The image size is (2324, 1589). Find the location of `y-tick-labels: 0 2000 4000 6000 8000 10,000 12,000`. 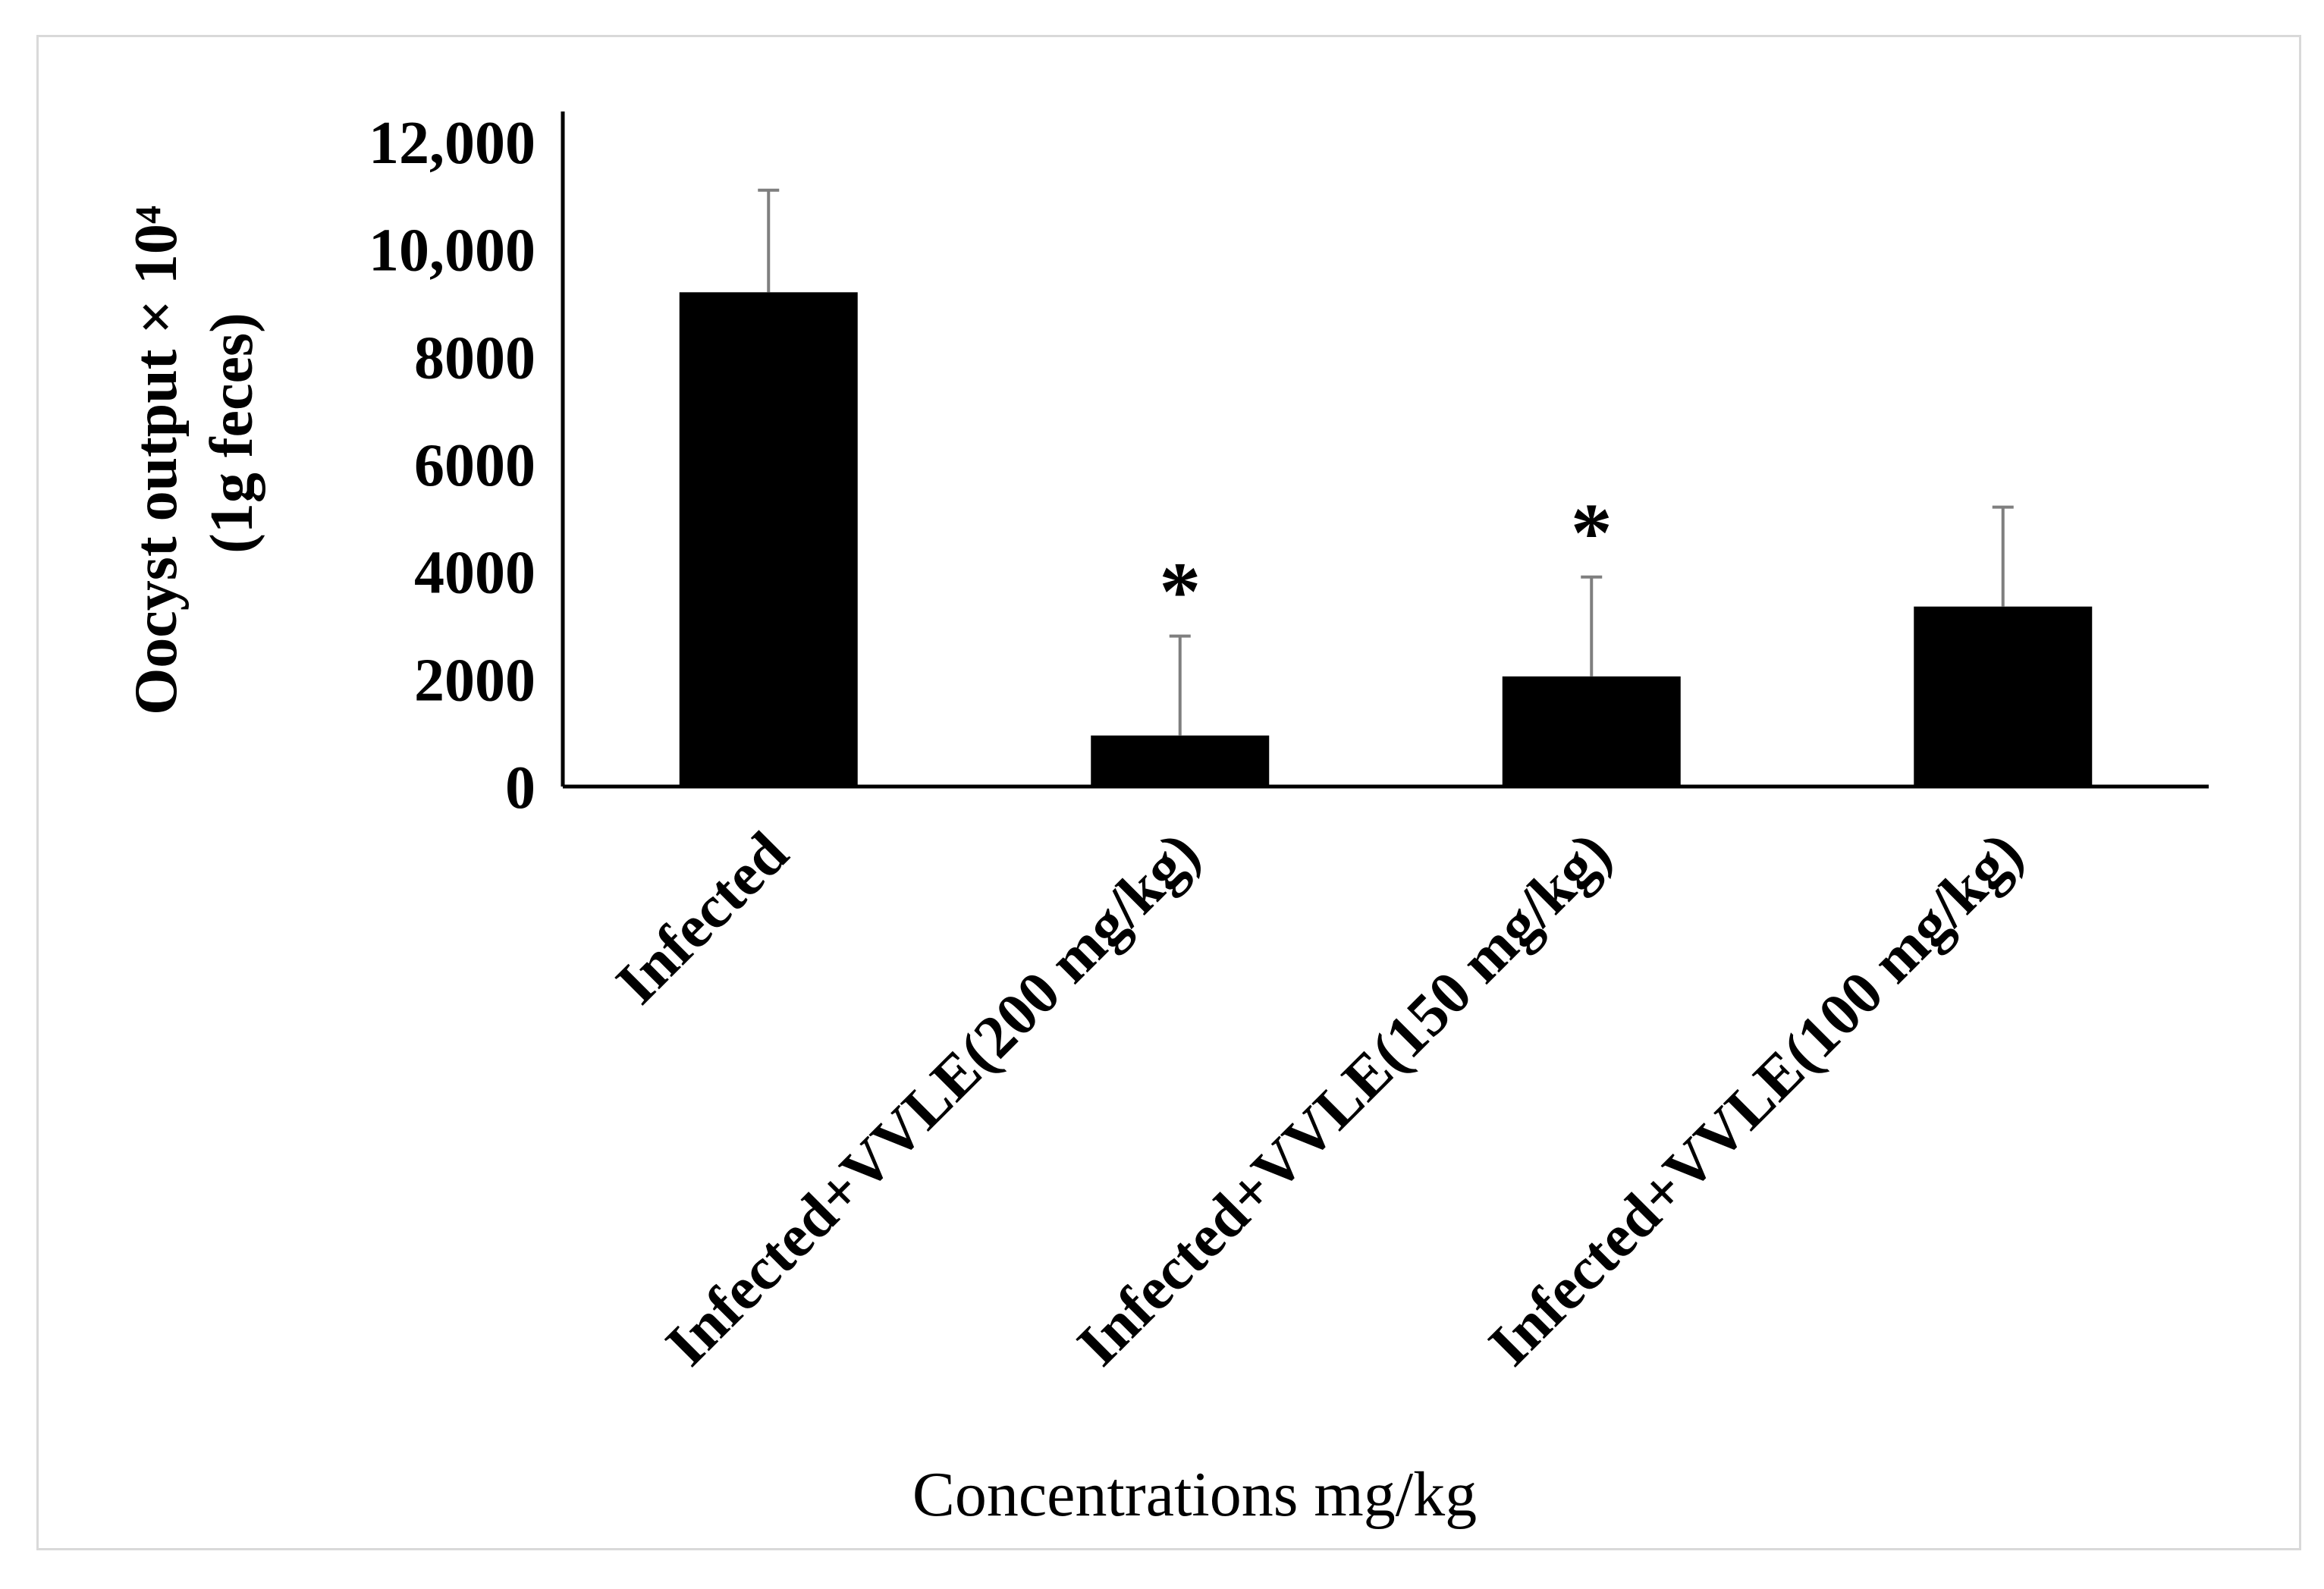

y-tick-labels: 0 2000 4000 6000 8000 10,000 12,000 is located at coordinates (452, 466).